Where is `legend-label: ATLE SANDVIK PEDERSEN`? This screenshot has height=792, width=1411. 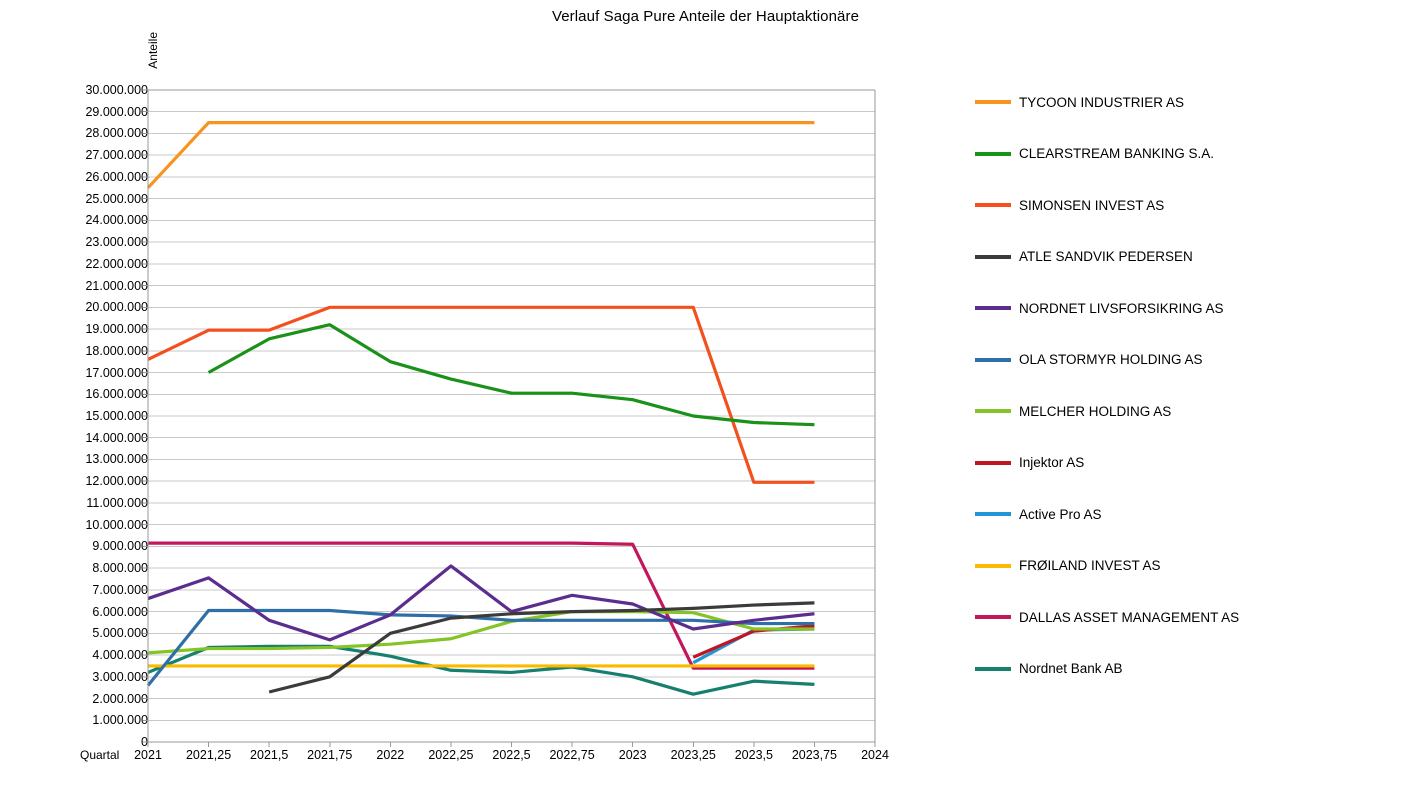
legend-label: ATLE SANDVIK PEDERSEN is located at coordinates (1106, 256).